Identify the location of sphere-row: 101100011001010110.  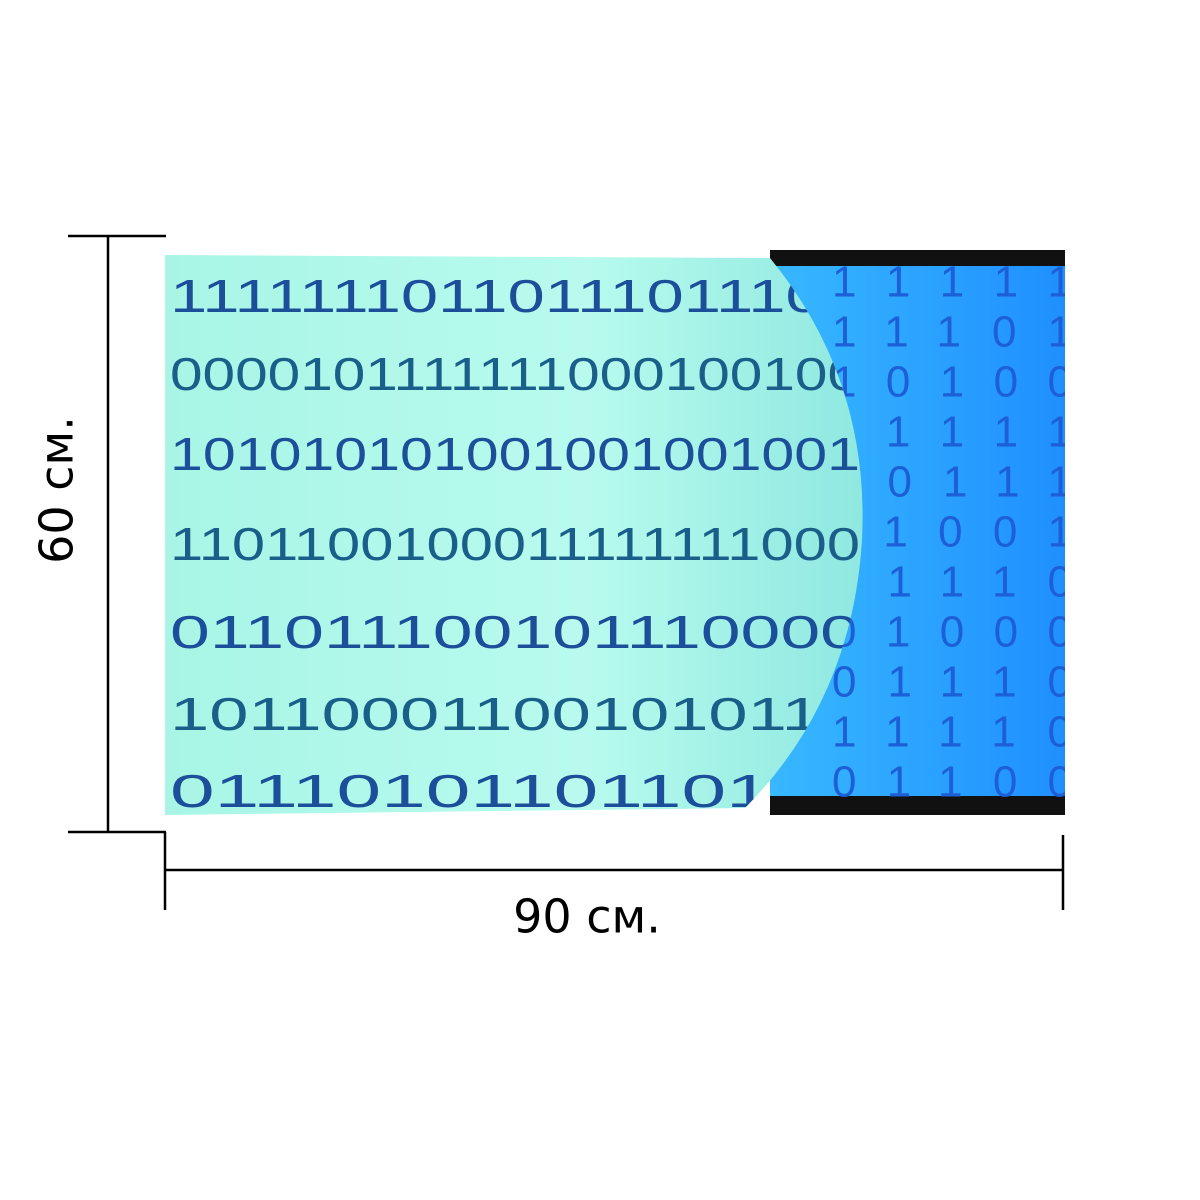
(515, 714).